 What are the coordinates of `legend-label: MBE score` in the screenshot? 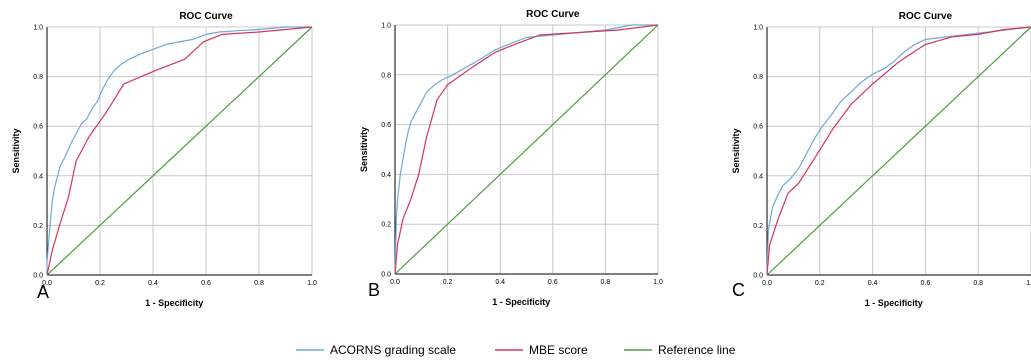 It's located at (558, 350).